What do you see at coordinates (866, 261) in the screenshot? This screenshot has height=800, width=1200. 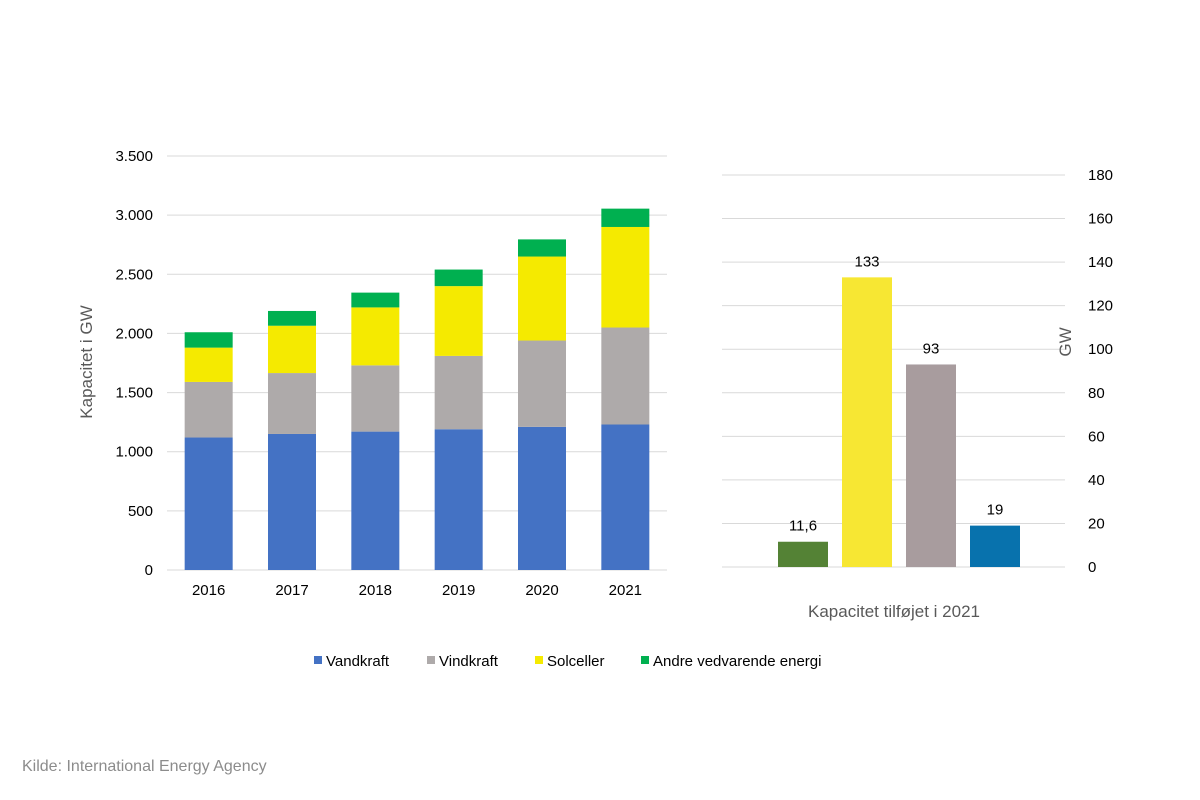 I see `data-label: 133` at bounding box center [866, 261].